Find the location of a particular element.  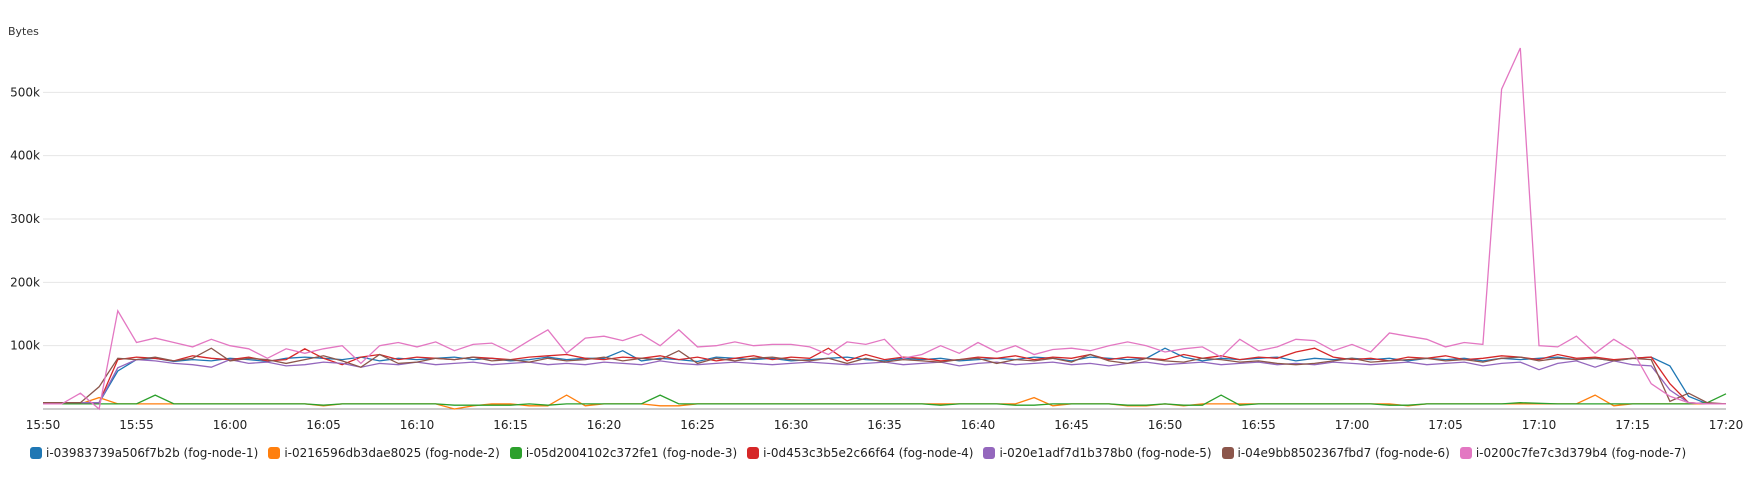

legend-label: i-020e1adf7d1b378b0 (fog-node-5) is located at coordinates (1105, 453).